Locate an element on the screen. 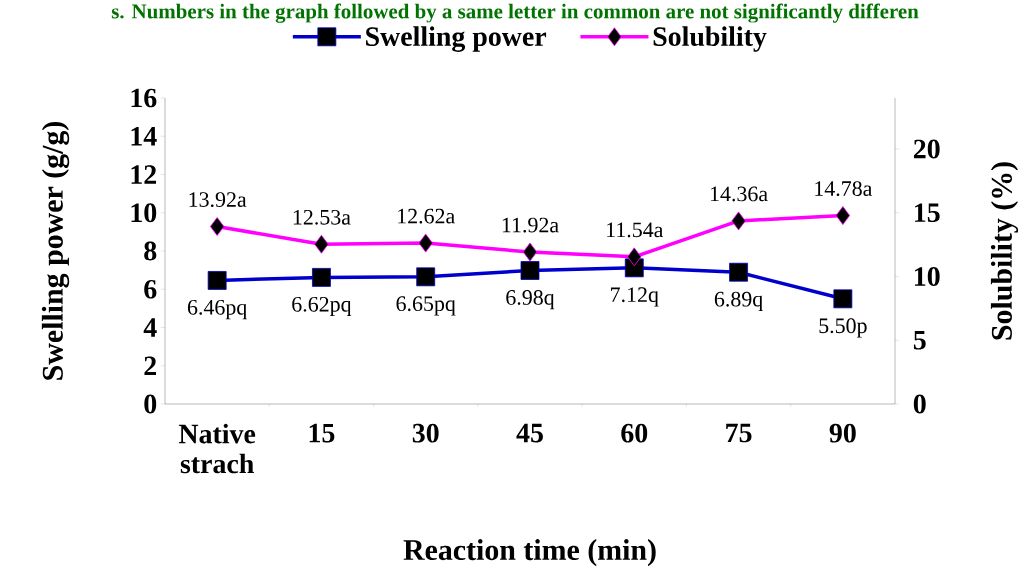 This screenshot has width=1030, height=569. y-tick-label: 12 is located at coordinates (144, 174).